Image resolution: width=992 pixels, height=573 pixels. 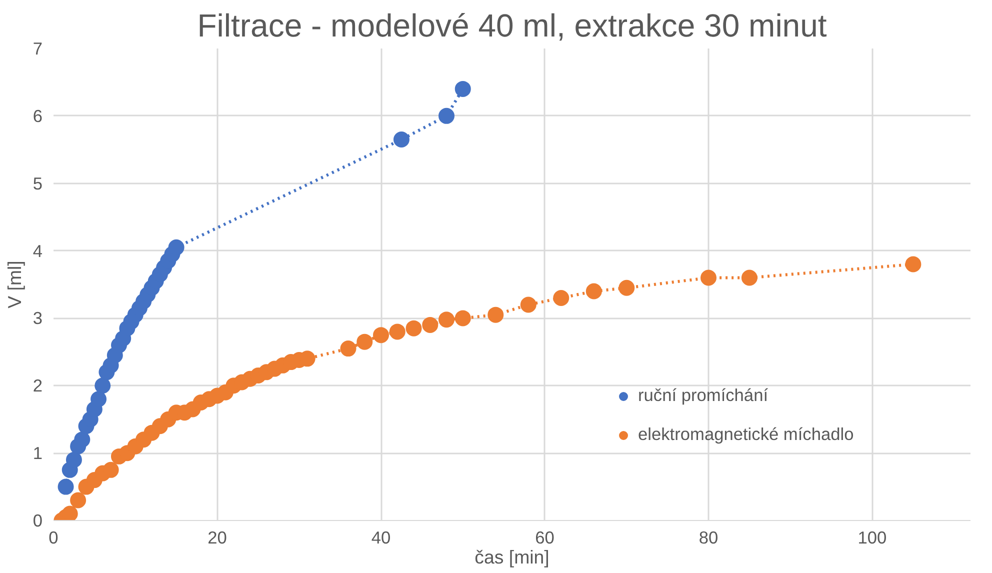 What do you see at coordinates (37, 48) in the screenshot?
I see `y-tick-label: 7` at bounding box center [37, 48].